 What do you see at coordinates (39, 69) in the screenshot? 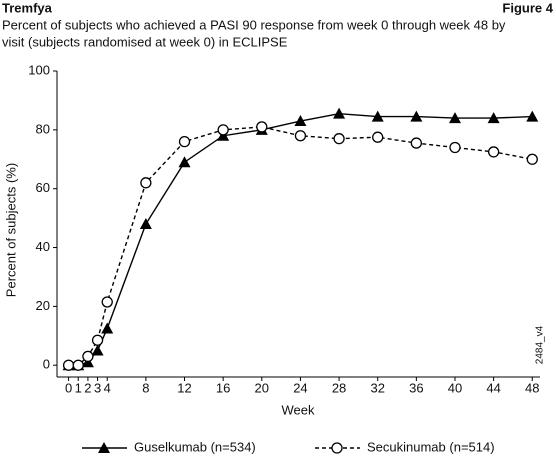
I see `y-tick-label: 100` at bounding box center [39, 69].